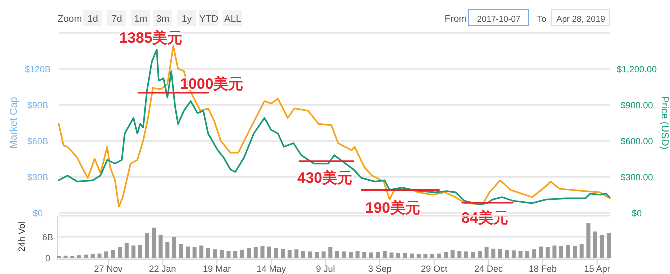  Describe the element at coordinates (70, 19) in the screenshot. I see `text: Zoom` at that location.